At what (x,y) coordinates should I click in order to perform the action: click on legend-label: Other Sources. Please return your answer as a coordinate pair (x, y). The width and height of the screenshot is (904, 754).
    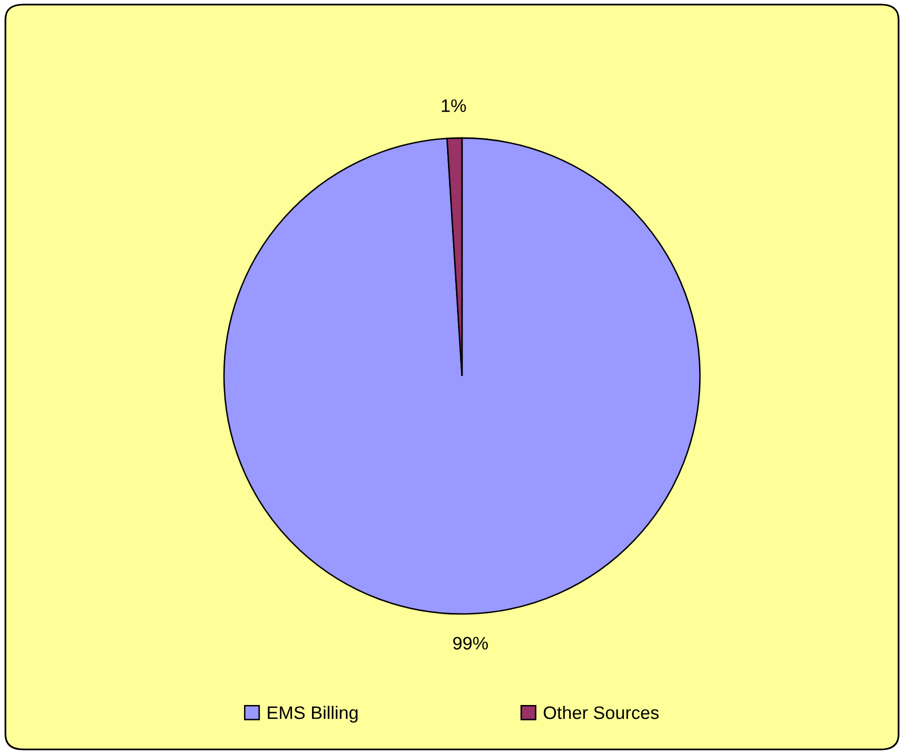
    Looking at the image, I should click on (601, 713).